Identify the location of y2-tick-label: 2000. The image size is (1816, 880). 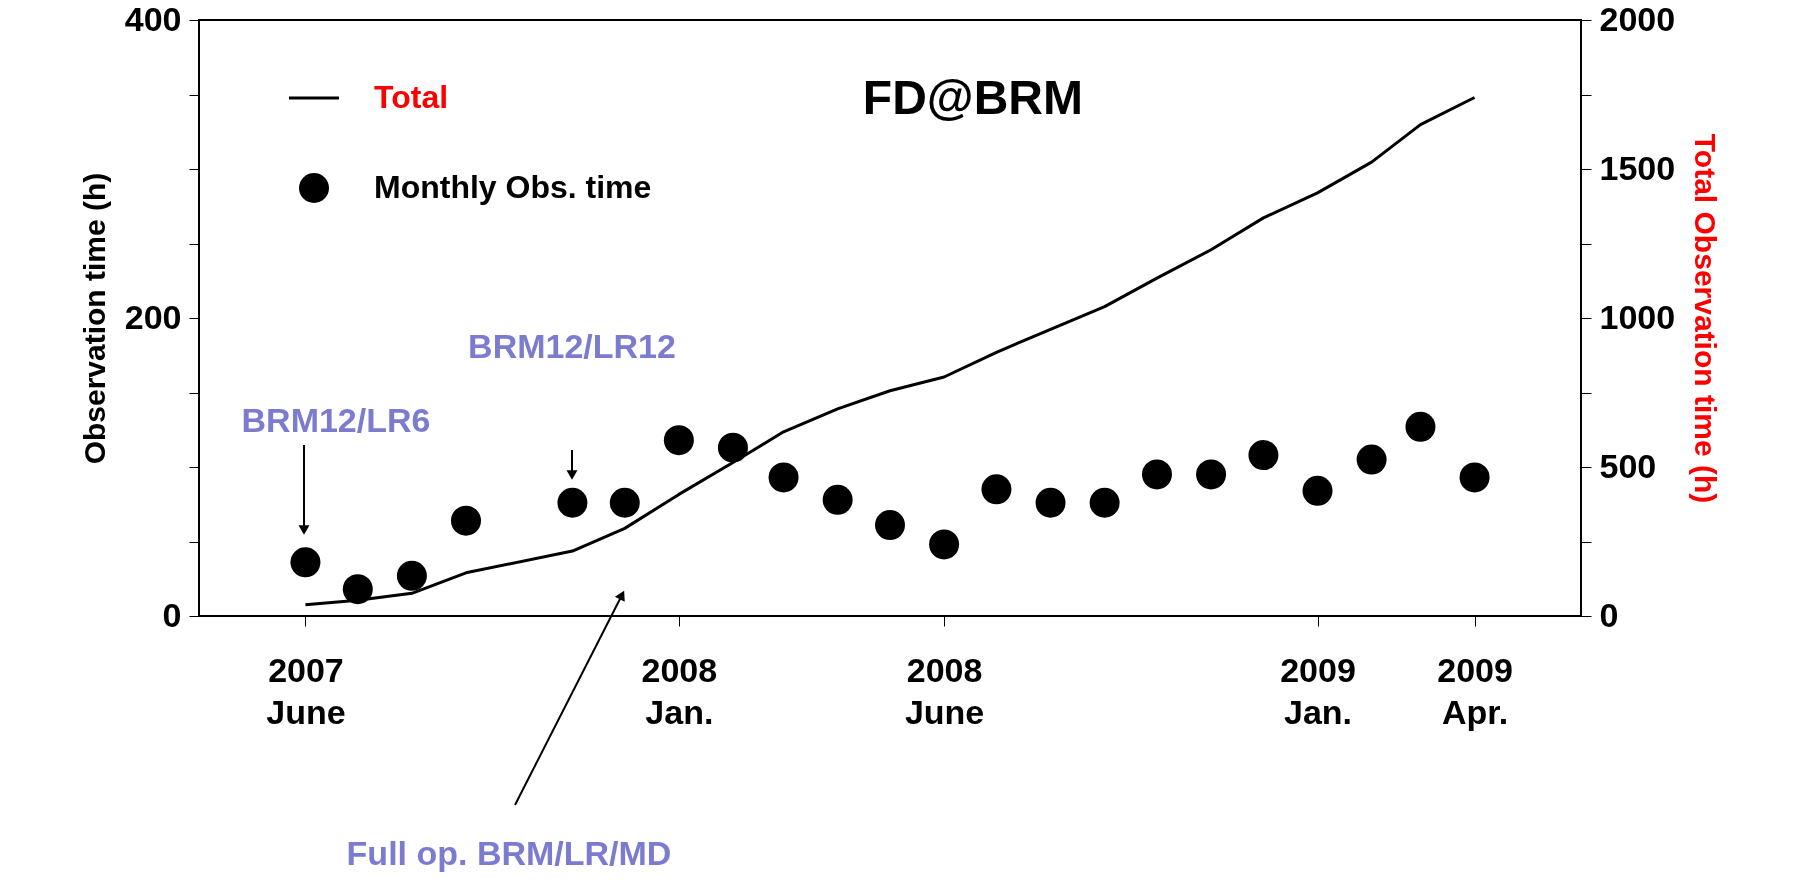
(1637, 19).